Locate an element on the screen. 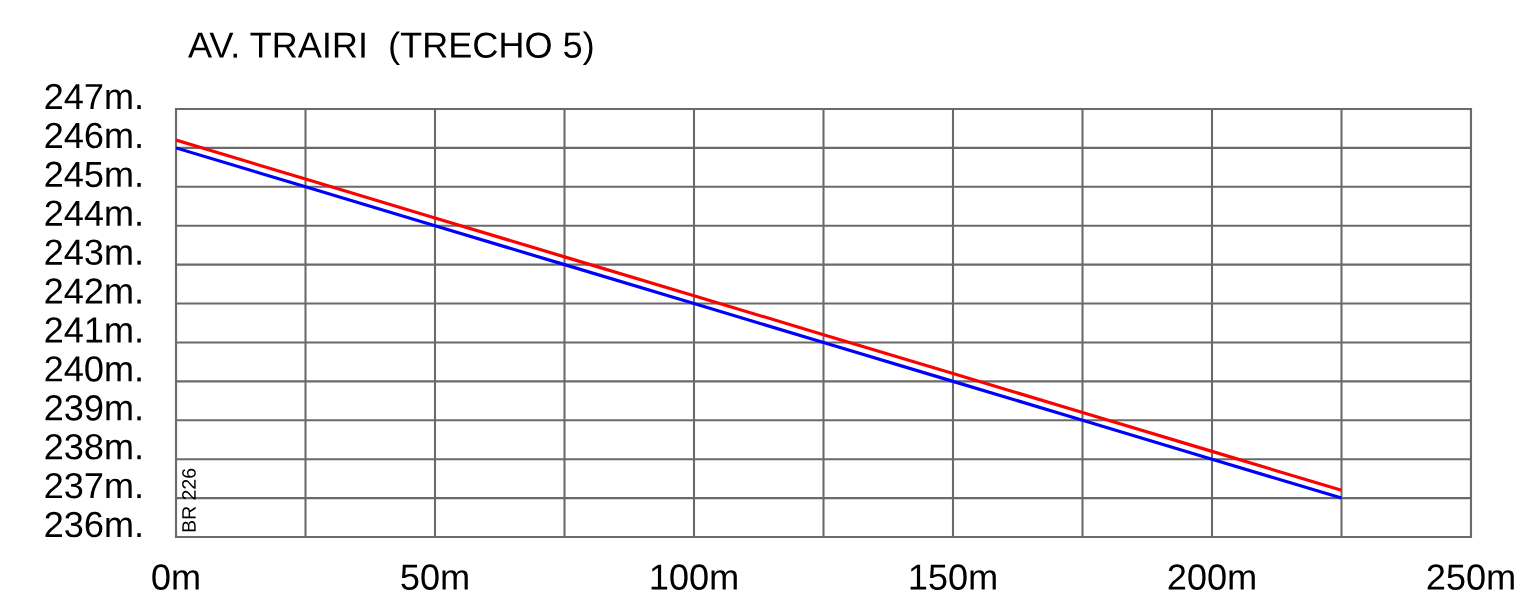  y-tick-label: 242m. is located at coordinates (93, 291).